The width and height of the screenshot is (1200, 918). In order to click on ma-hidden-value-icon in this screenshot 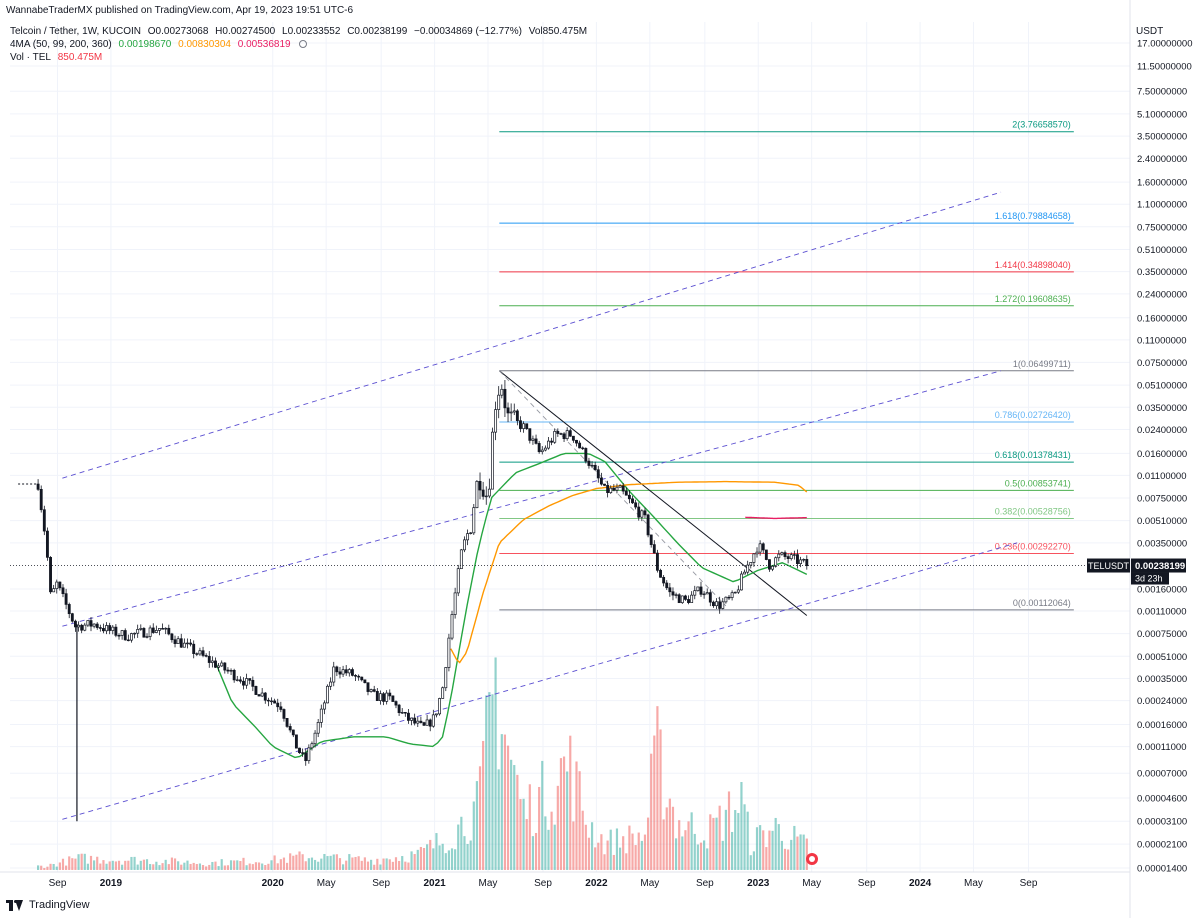, I will do `click(303, 44)`.